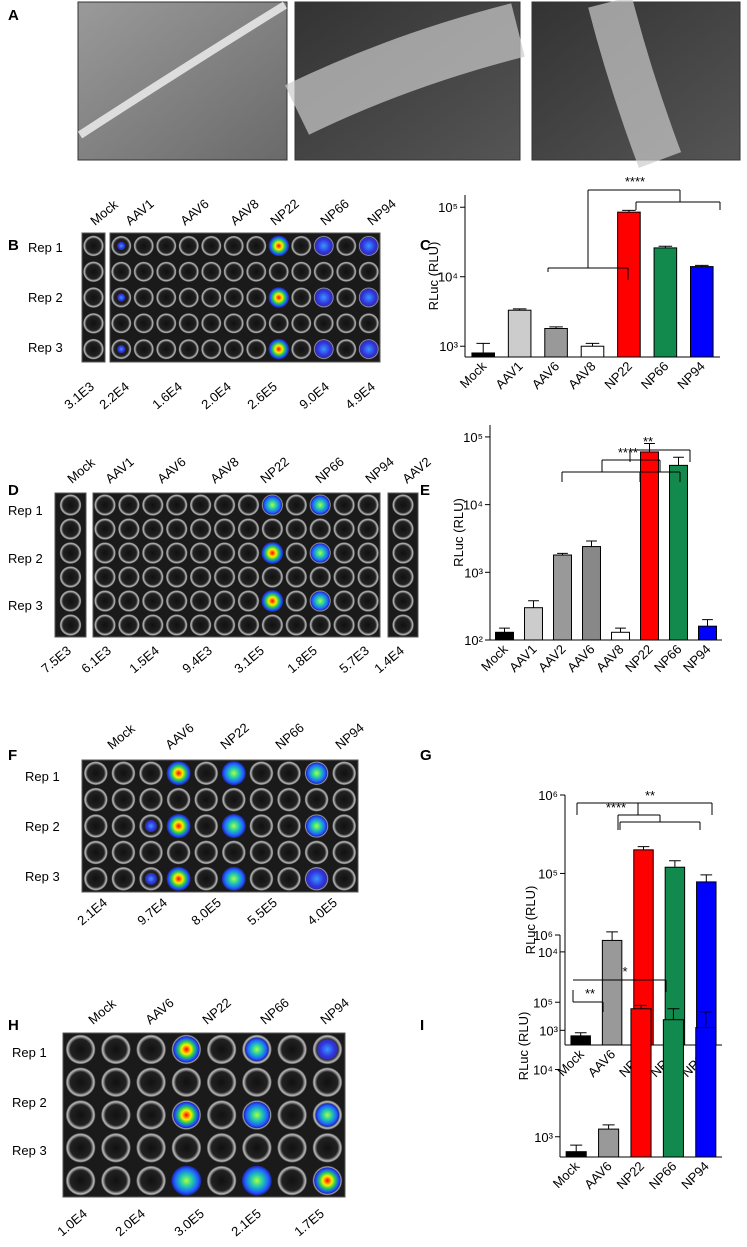 The height and width of the screenshot is (1247, 747). Describe the element at coordinates (13, 490) in the screenshot. I see `panel-label: D` at that location.